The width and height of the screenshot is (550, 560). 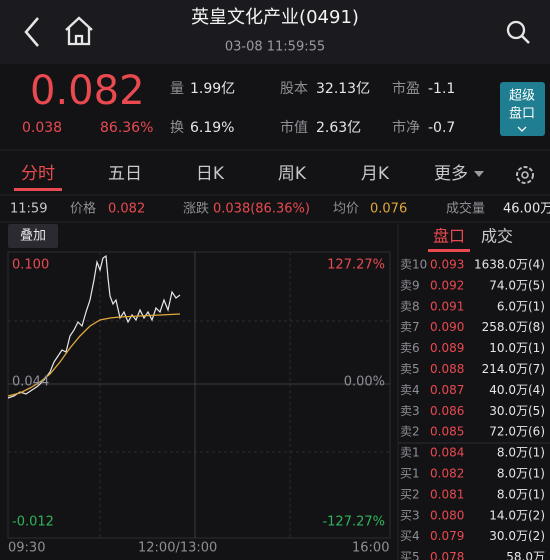 What do you see at coordinates (521, 306) in the screenshot?
I see `book-volume: 6.0万(1)` at bounding box center [521, 306].